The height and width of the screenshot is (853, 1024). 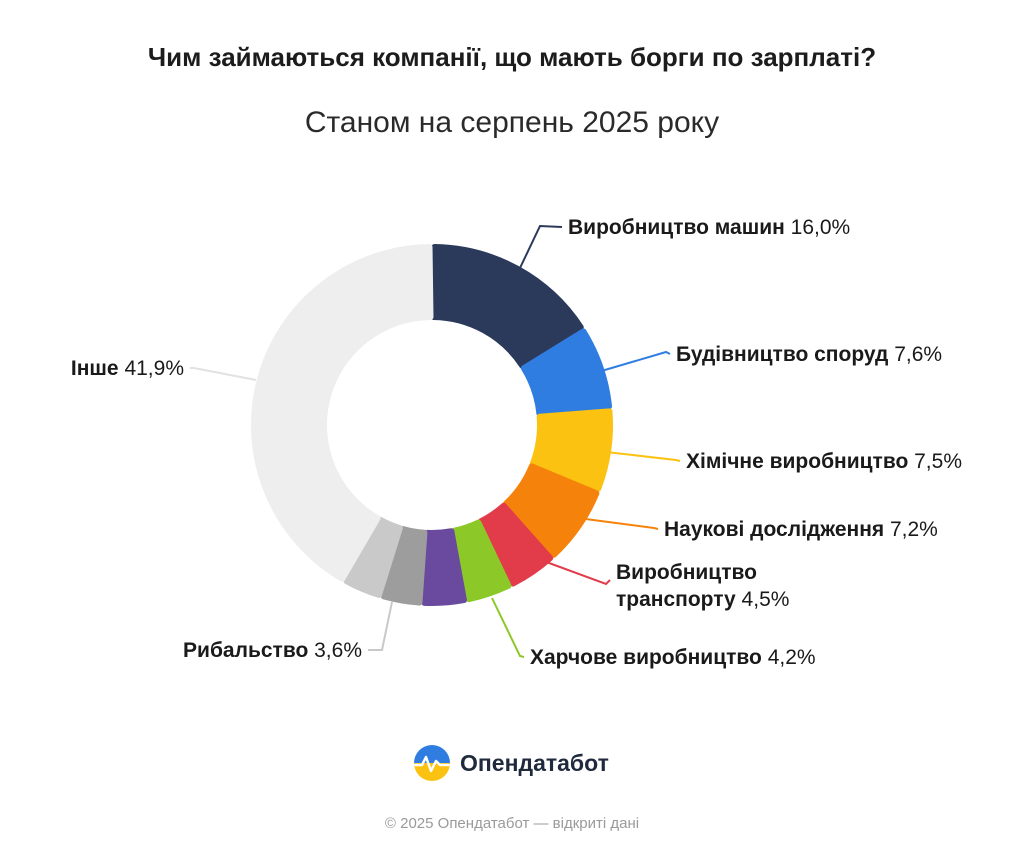 What do you see at coordinates (534, 762) in the screenshot?
I see `brand-name: Опендатабот` at bounding box center [534, 762].